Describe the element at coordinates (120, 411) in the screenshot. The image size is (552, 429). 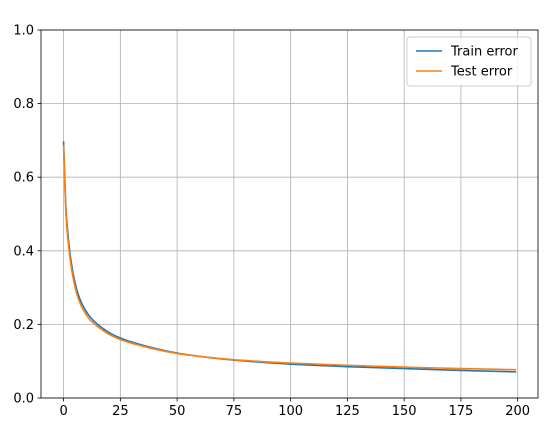
I see `x-tick-label: 25` at that location.